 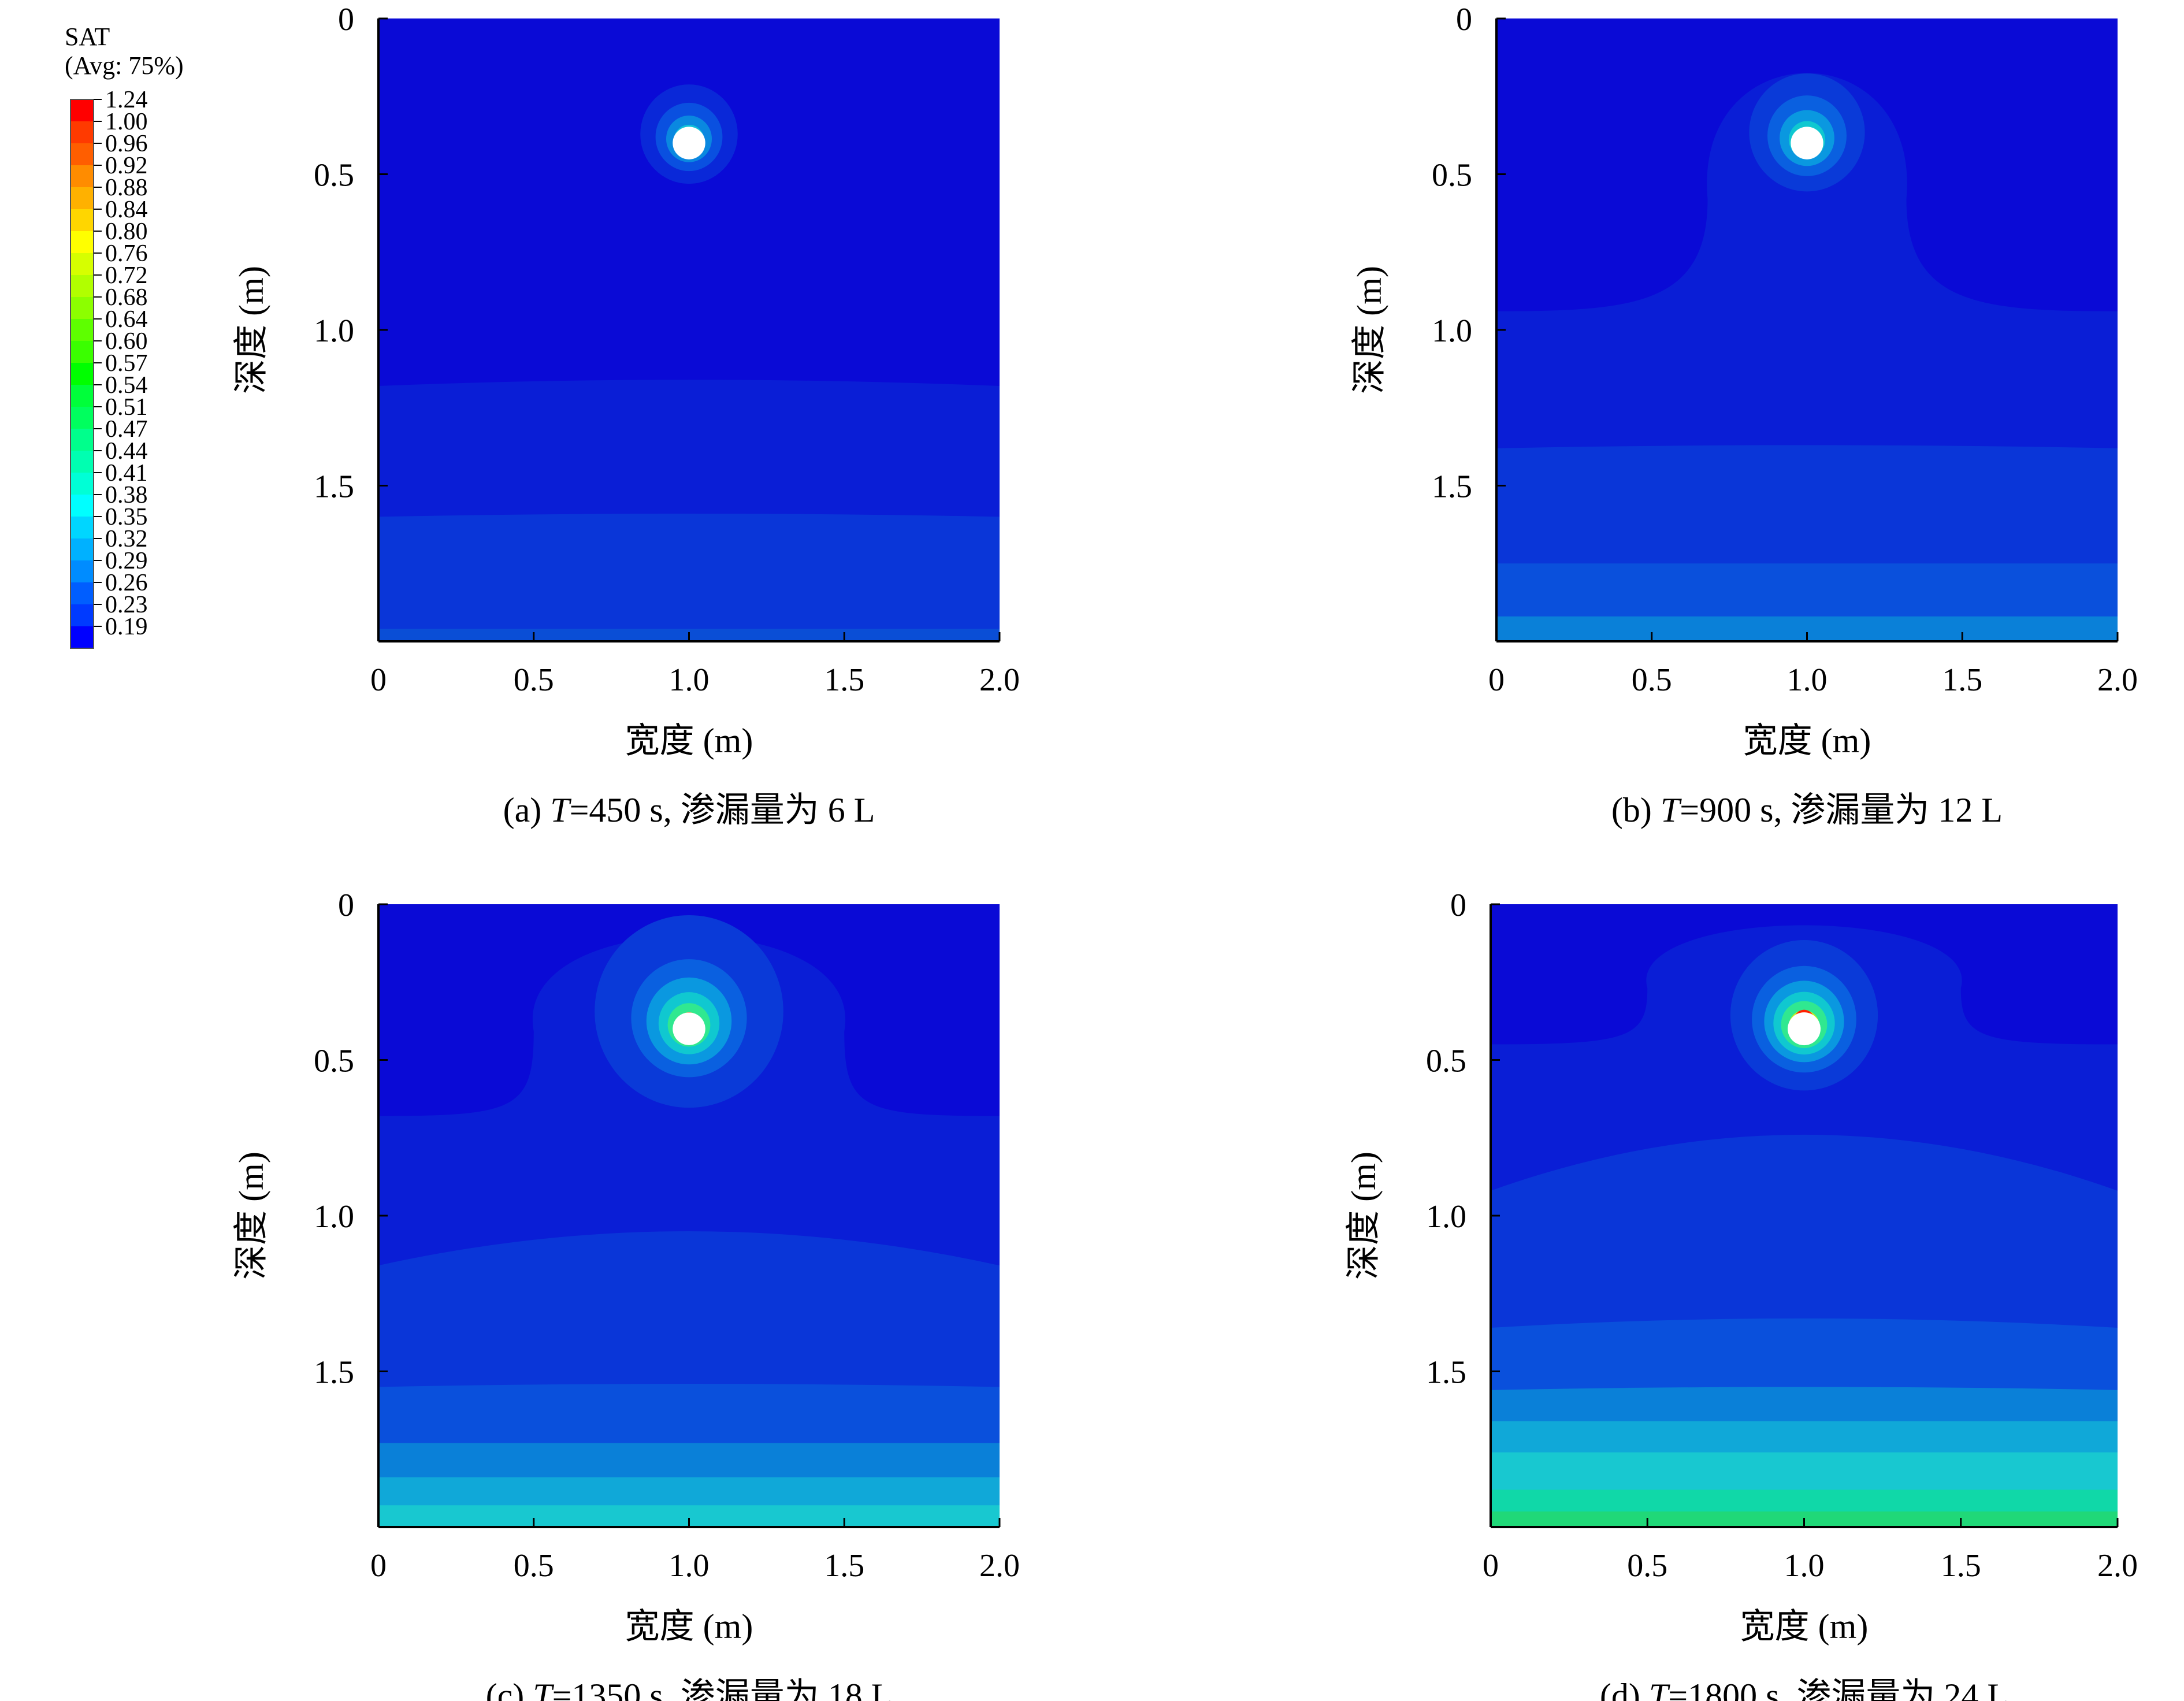 What do you see at coordinates (509, 1689) in the screenshot?
I see `caption-label: (c)` at bounding box center [509, 1689].